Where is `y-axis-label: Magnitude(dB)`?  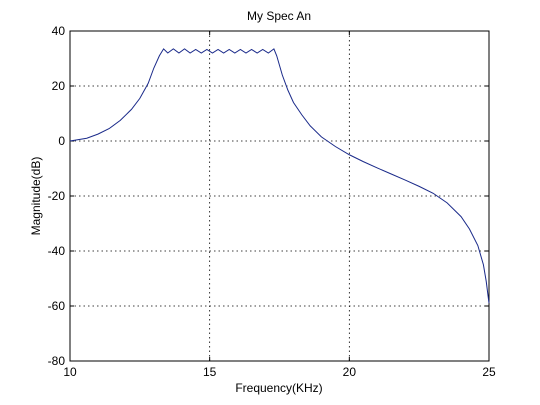 y-axis-label: Magnitude(dB) is located at coordinates (36, 196).